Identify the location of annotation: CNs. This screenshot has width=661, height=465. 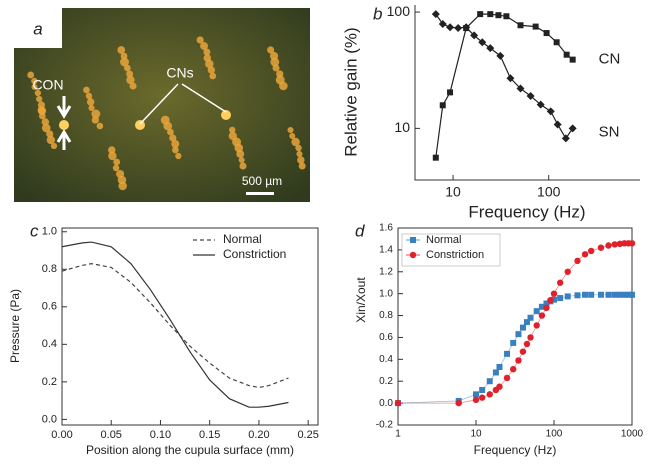
(179, 73).